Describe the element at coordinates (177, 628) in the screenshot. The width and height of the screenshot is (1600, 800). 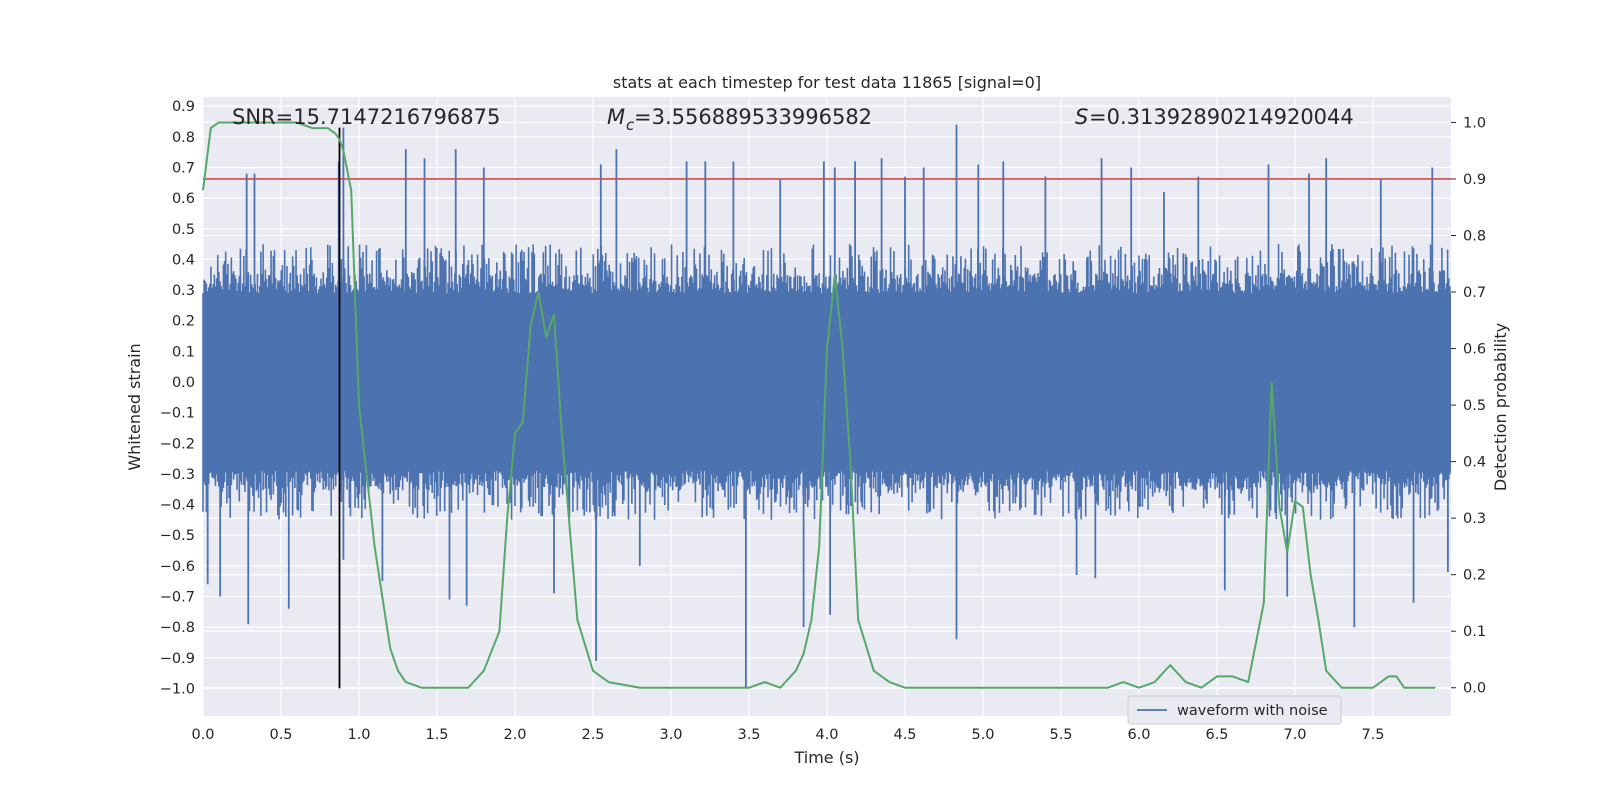
I see `y-tick-label: −0.8` at that location.